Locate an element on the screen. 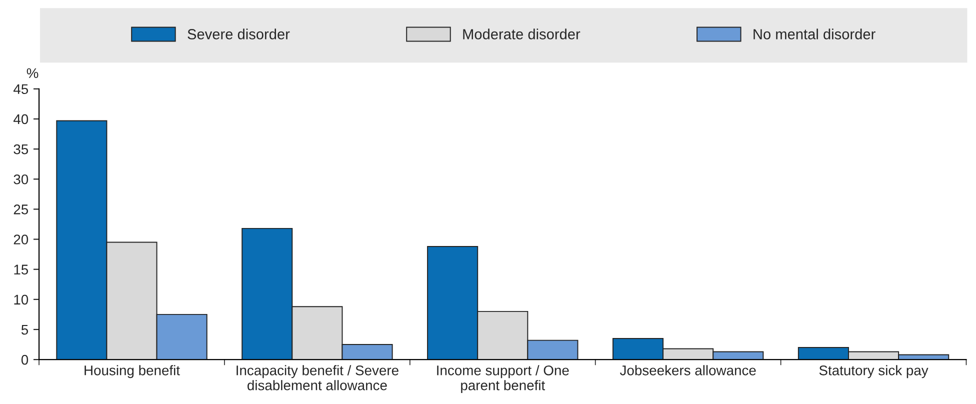 Image resolution: width=976 pixels, height=404 pixels. y-tick-label: 5 is located at coordinates (24, 329).